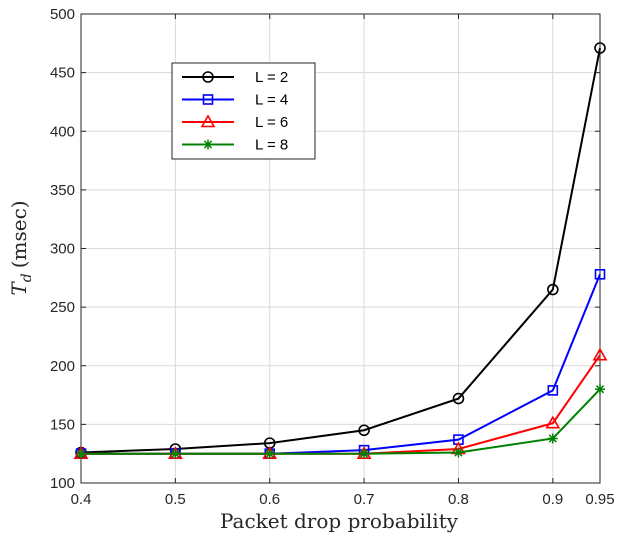 Image resolution: width=634 pixels, height=538 pixels. Describe the element at coordinates (339, 521) in the screenshot. I see `x-axis-label: Packet drop probability` at that location.